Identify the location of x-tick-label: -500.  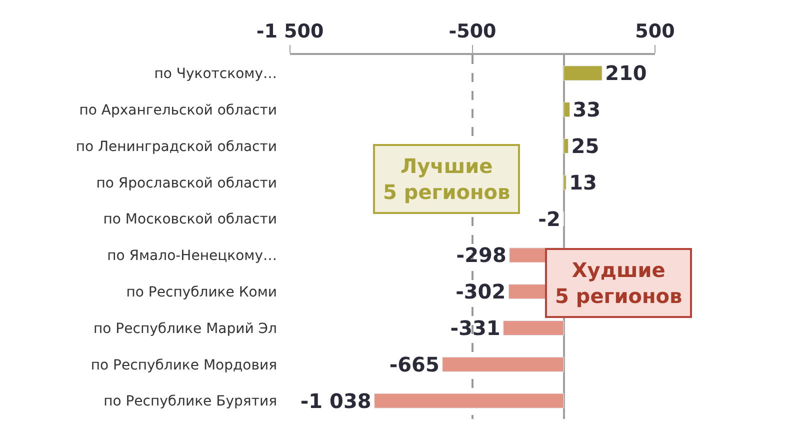
(472, 31).